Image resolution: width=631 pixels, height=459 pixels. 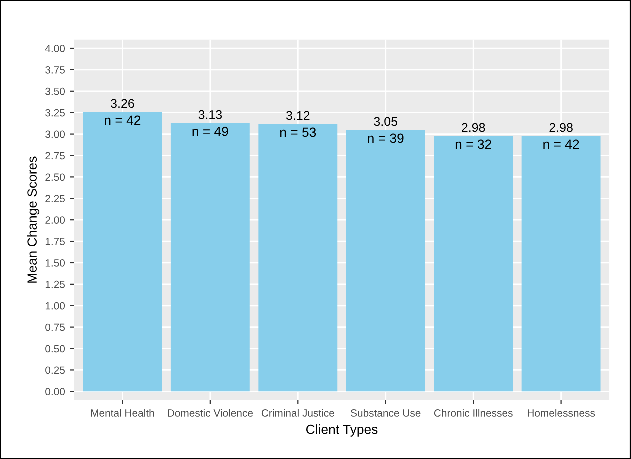 What do you see at coordinates (55, 199) in the screenshot?
I see `y-tick-label: 2.25` at bounding box center [55, 199].